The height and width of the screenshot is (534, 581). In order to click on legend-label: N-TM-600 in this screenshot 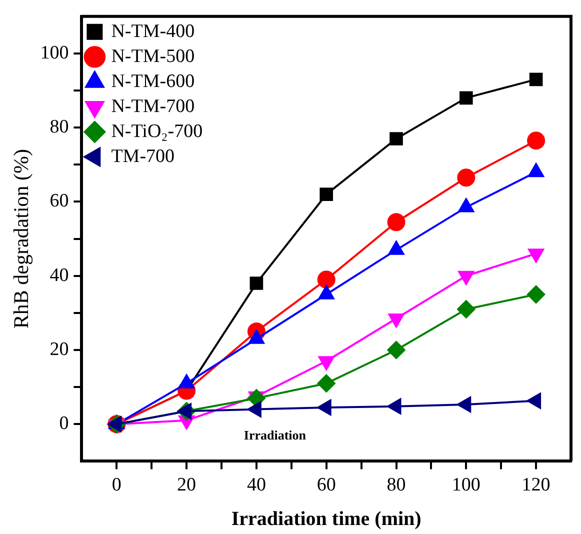, I will do `click(153, 81)`.